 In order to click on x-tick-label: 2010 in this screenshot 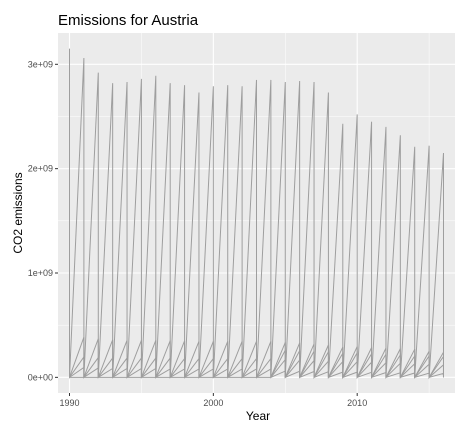, I will do `click(357, 403)`.